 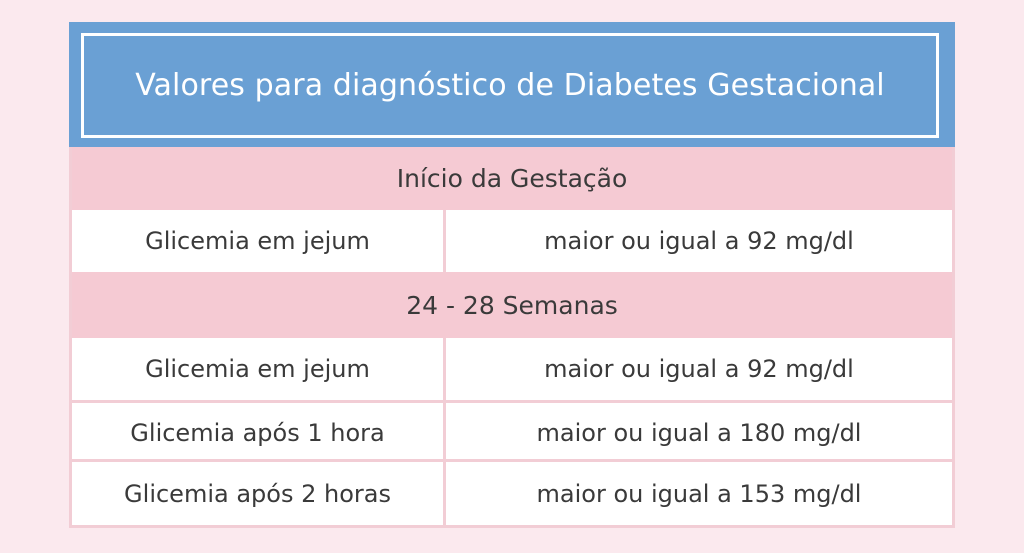 What do you see at coordinates (259, 432) in the screenshot?
I see `test-name-cell: Glicemia após 1 hora` at bounding box center [259, 432].